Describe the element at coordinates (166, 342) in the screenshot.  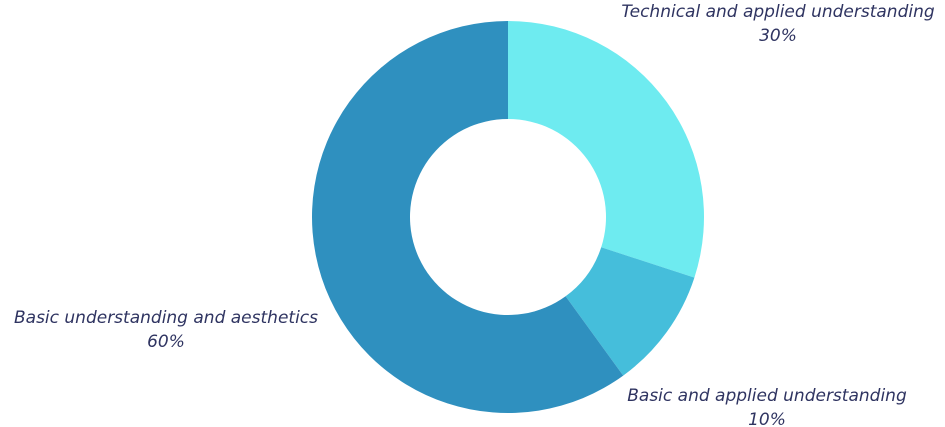
I see `slice-value-label: 60%` at that location.